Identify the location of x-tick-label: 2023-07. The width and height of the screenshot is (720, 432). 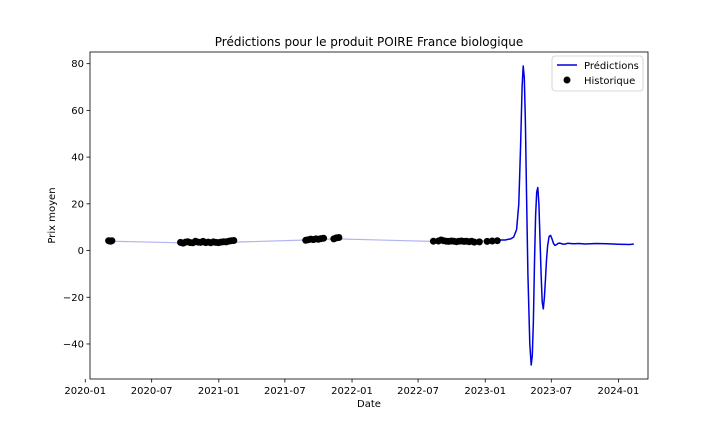
(551, 391).